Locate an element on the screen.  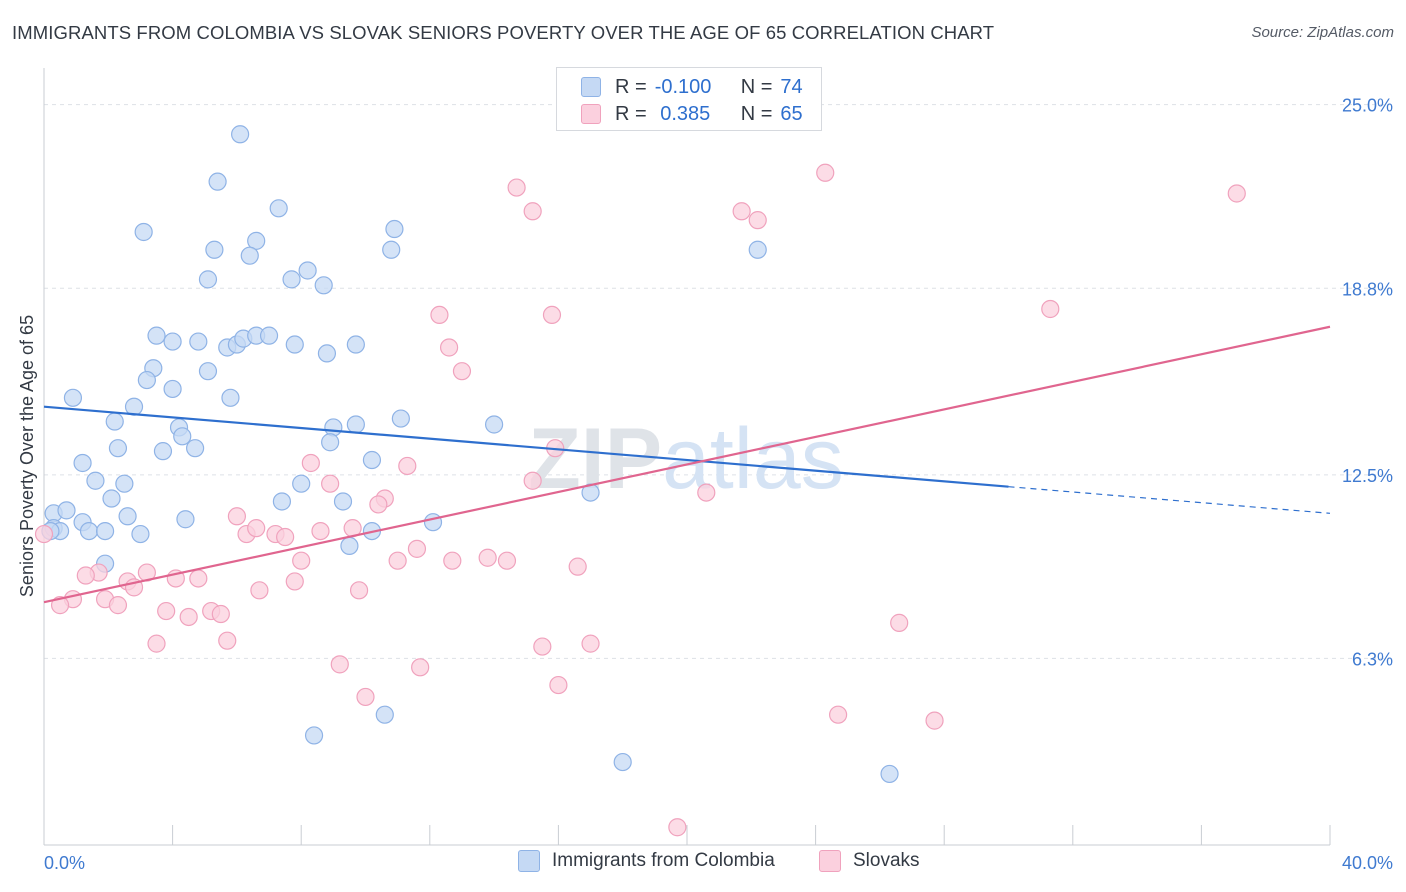
legend-row-colombia: R = -0.100 N = 74 is located at coordinates (692, 87).